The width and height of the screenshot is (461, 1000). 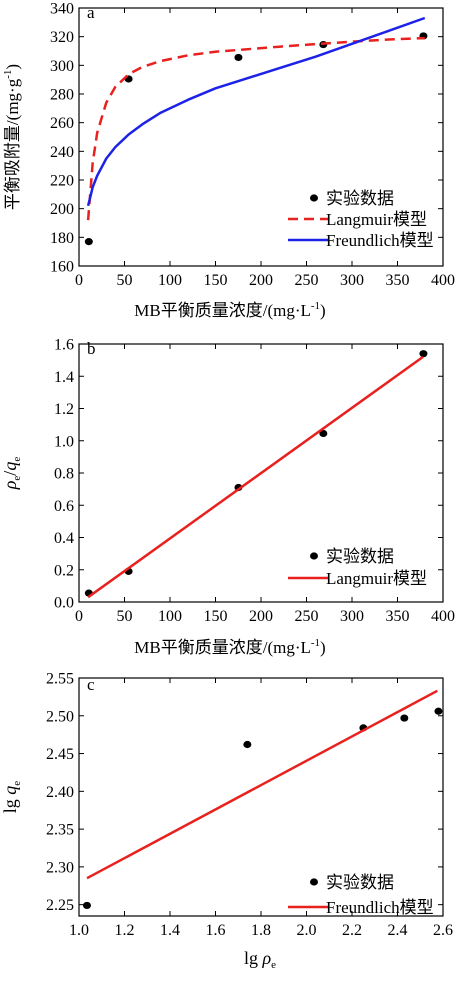 I want to click on y-tick-label: 0.8, so click(x=64, y=474).